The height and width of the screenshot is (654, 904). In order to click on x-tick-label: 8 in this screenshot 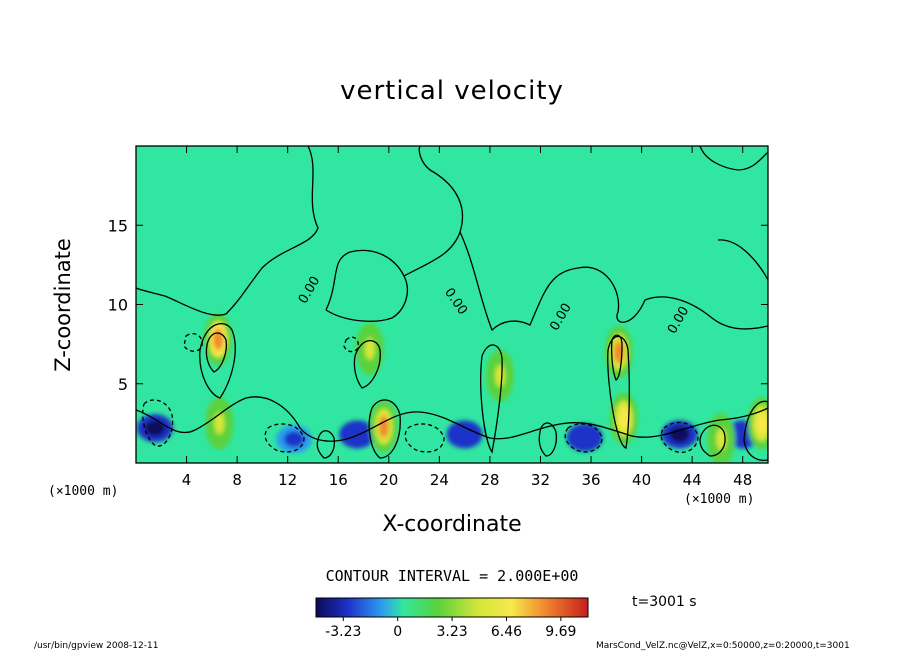, I will do `click(237, 480)`.